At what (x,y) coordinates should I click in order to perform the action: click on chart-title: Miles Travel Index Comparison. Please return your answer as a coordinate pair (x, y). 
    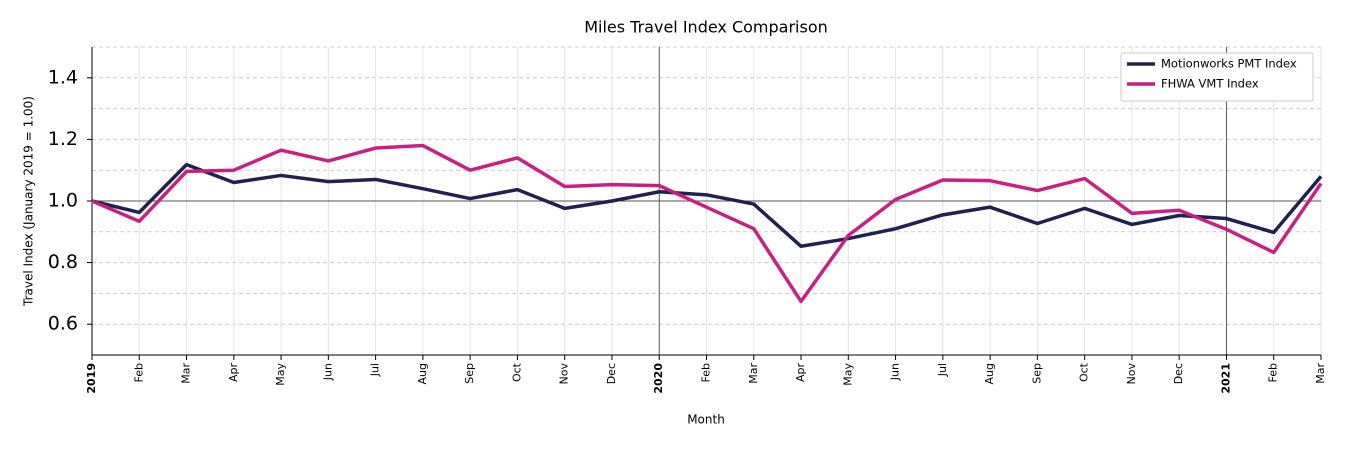
    Looking at the image, I should click on (706, 27).